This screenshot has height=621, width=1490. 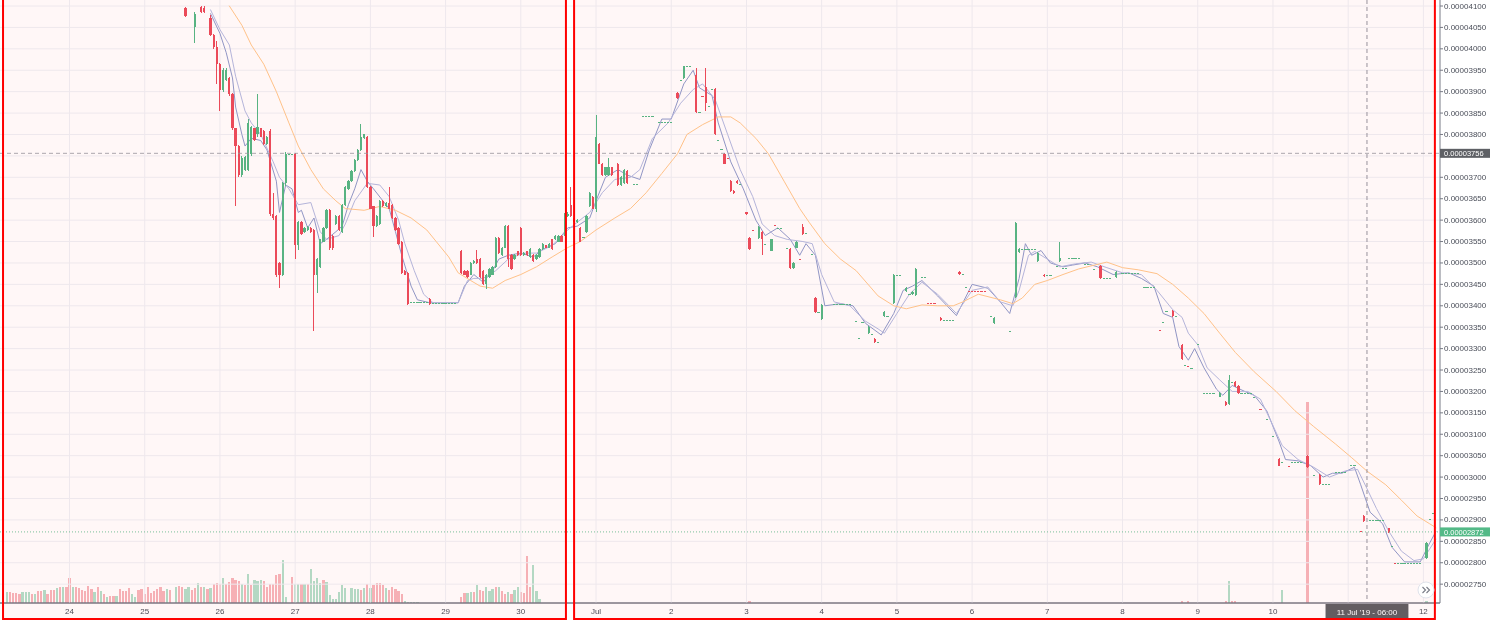 What do you see at coordinates (1465, 242) in the screenshot?
I see `y-tick-label: 0.00003550` at bounding box center [1465, 242].